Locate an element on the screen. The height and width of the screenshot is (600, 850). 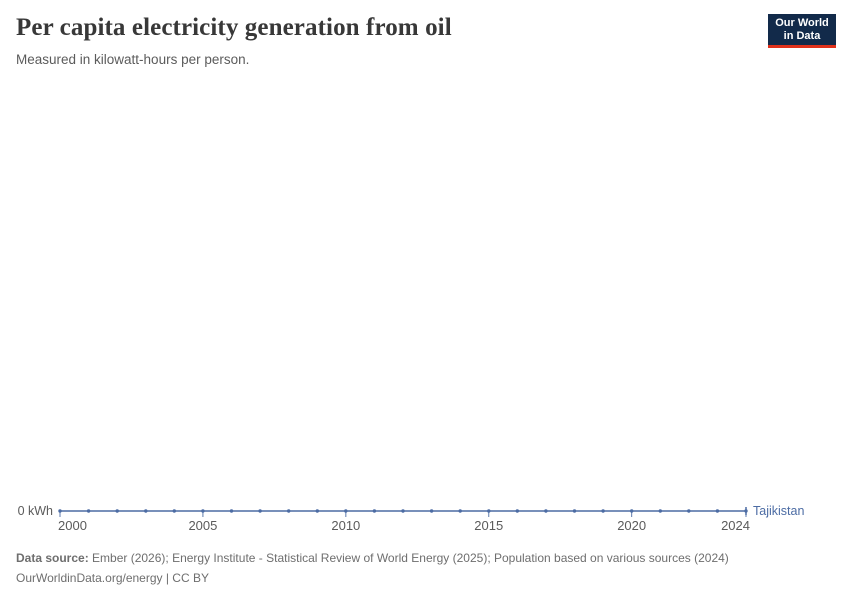
owid-logo-line1: Our World is located at coordinates (802, 22).